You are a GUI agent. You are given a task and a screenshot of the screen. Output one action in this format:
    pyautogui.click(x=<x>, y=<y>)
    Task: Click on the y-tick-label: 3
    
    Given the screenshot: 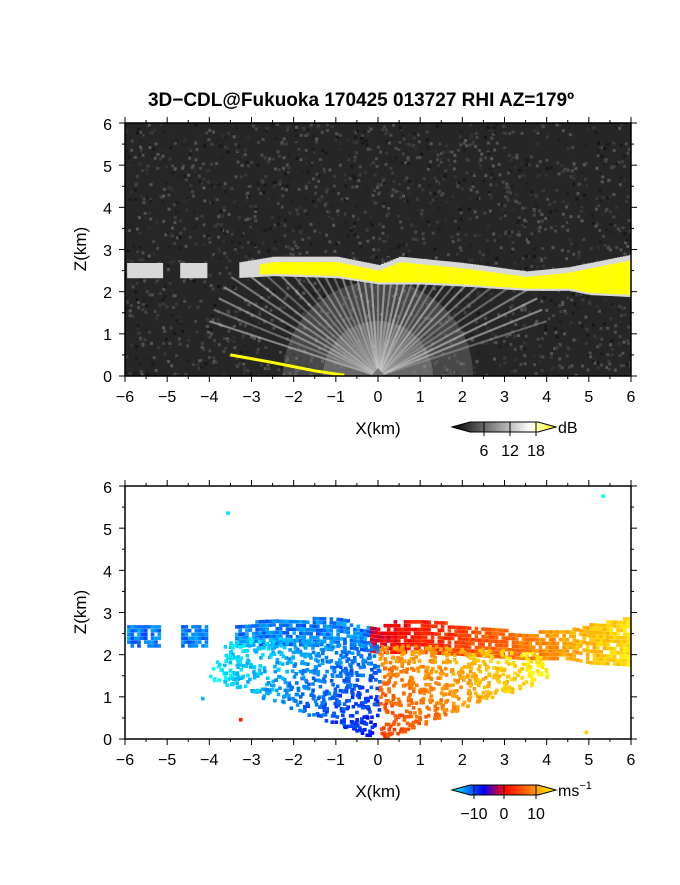 What is the action you would take?
    pyautogui.click(x=107, y=251)
    